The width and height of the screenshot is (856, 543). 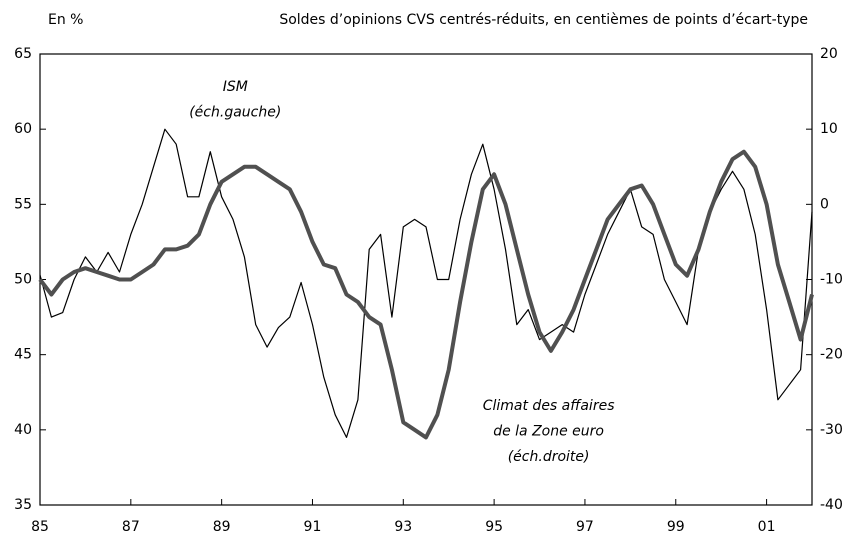 What do you see at coordinates (23, 355) in the screenshot?
I see `y-tick-label: 45` at bounding box center [23, 355].